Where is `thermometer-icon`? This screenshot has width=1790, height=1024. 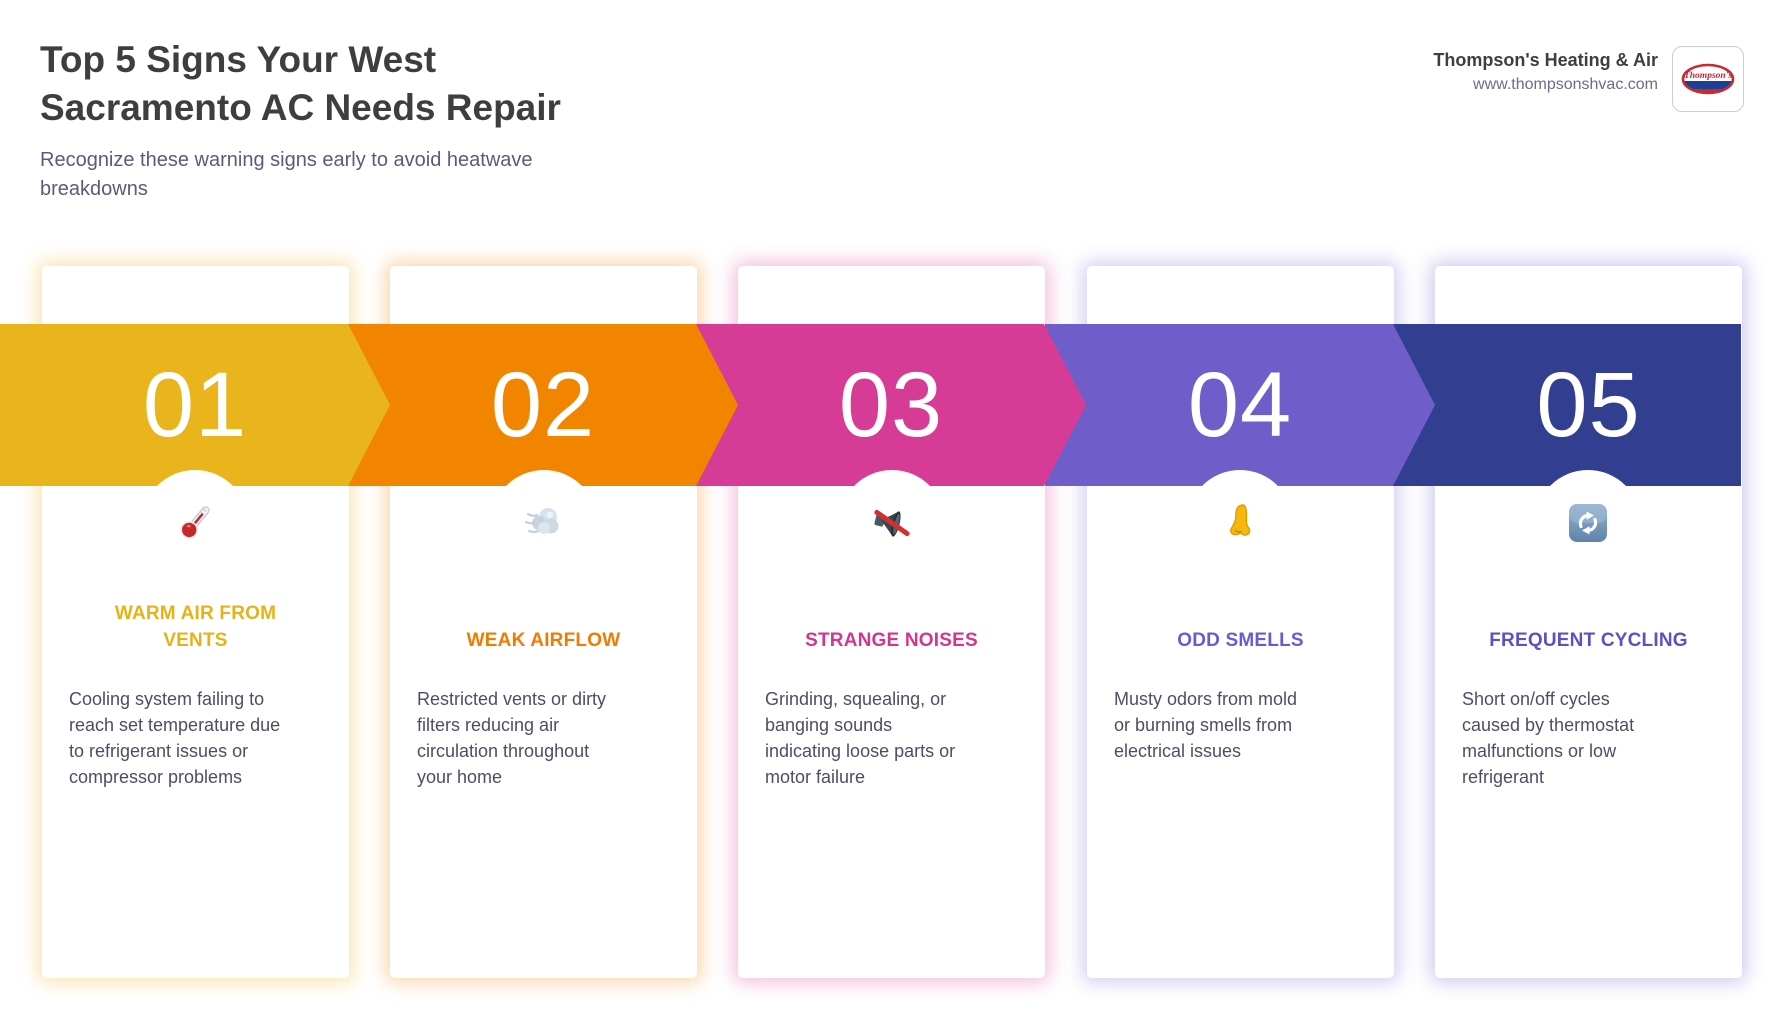 thermometer-icon is located at coordinates (195, 522).